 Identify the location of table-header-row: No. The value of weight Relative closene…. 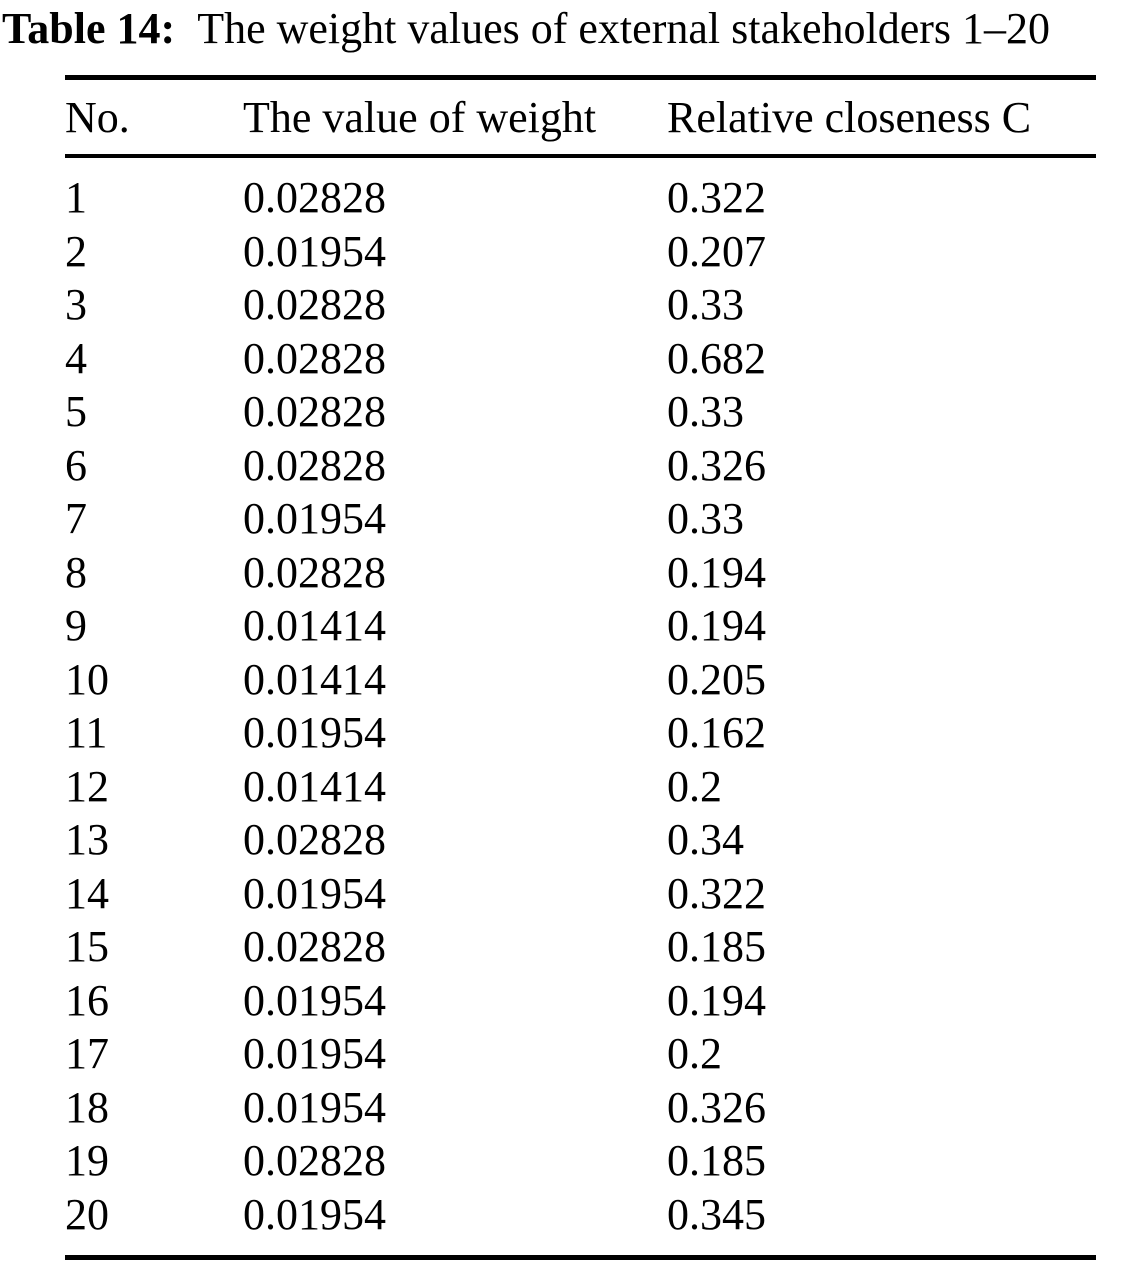
(580, 118).